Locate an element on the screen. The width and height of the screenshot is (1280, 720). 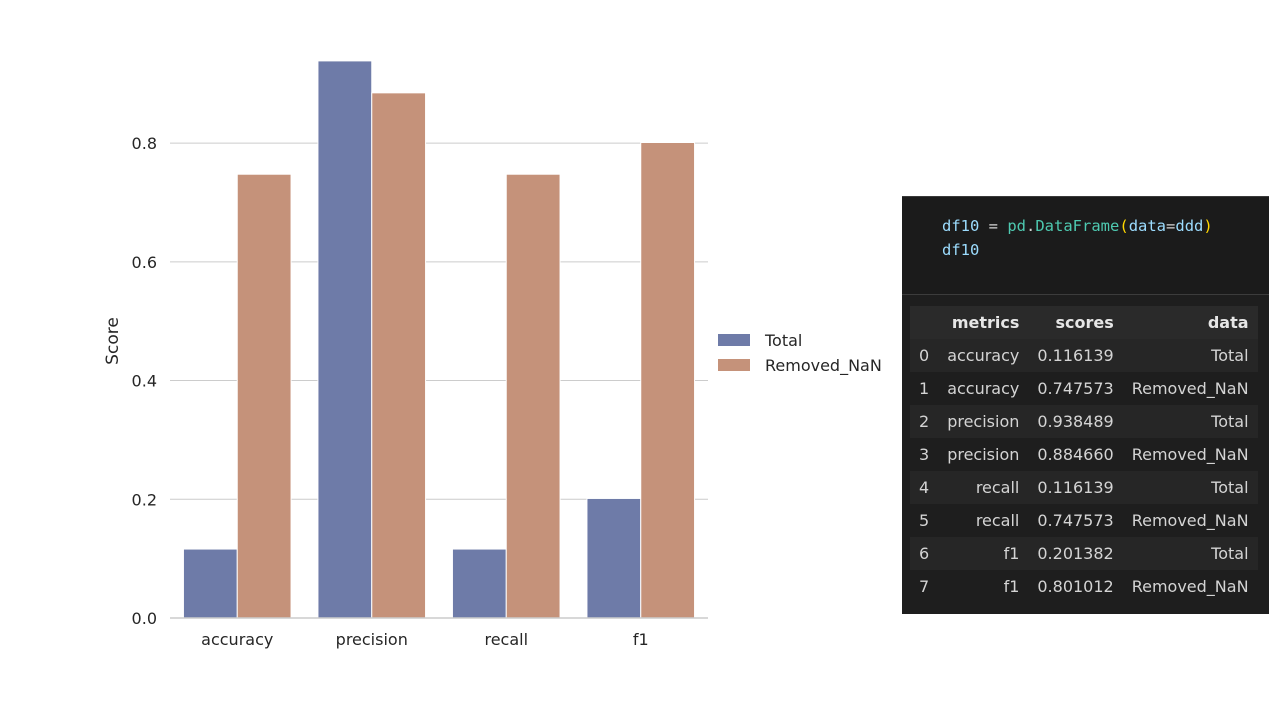
code-line-1: df10 = pd.DataFrame(data=ddd) is located at coordinates (1077, 226).